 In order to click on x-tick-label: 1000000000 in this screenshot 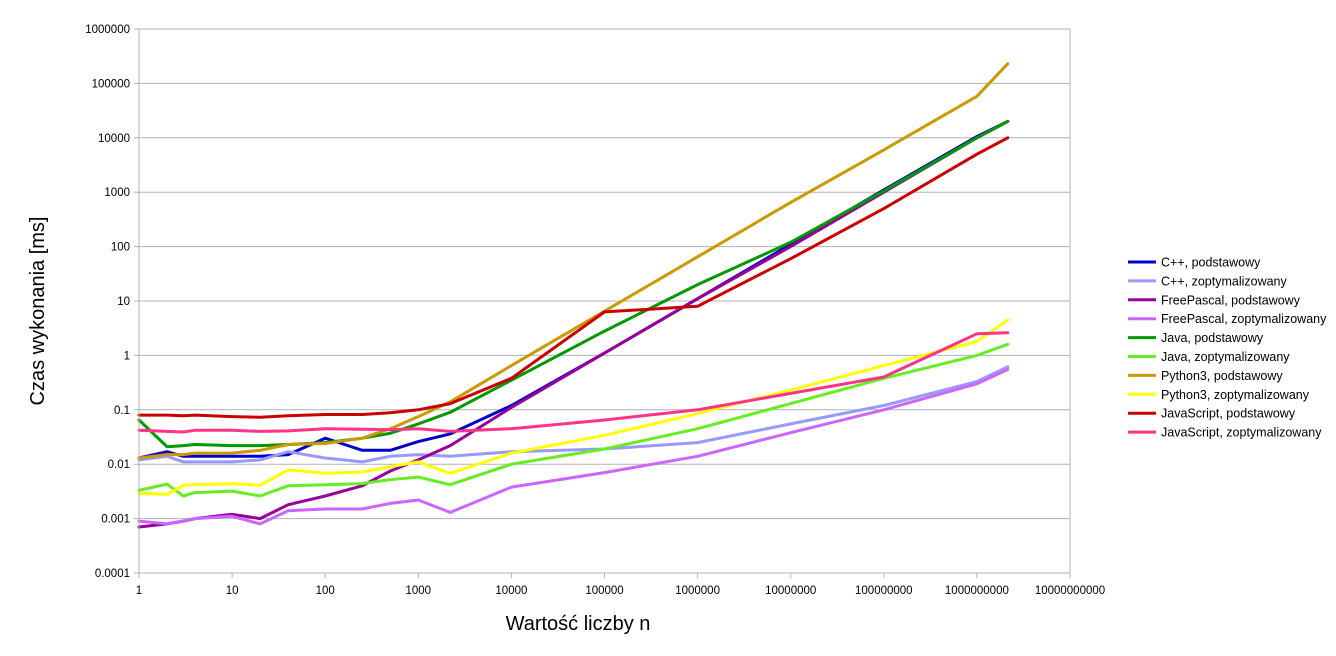, I will do `click(977, 591)`.